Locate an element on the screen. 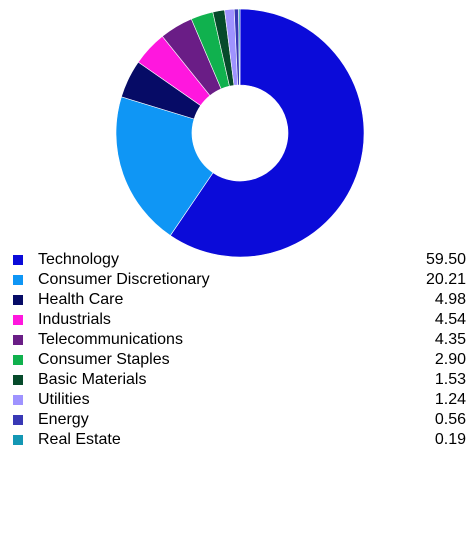 This screenshot has height=544, width=476. legend-value: 4.54 is located at coordinates (450, 319).